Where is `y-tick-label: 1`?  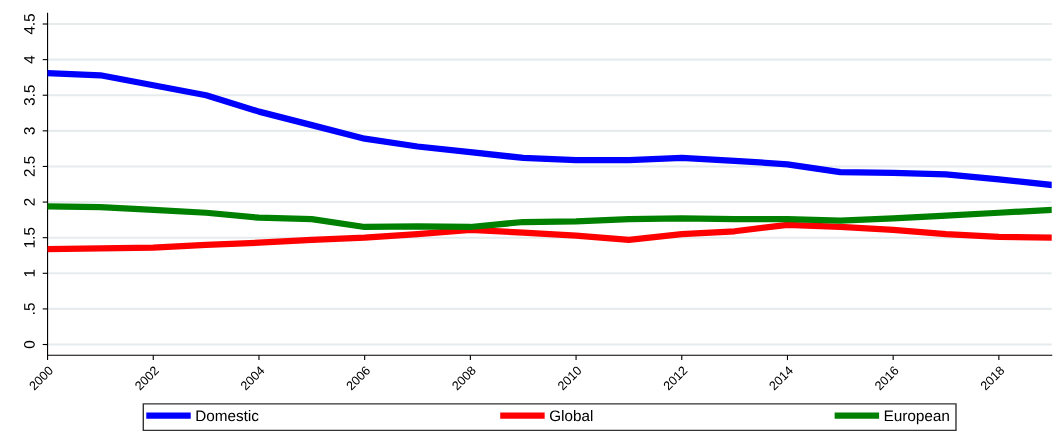 y-tick-label: 1 is located at coordinates (29, 273).